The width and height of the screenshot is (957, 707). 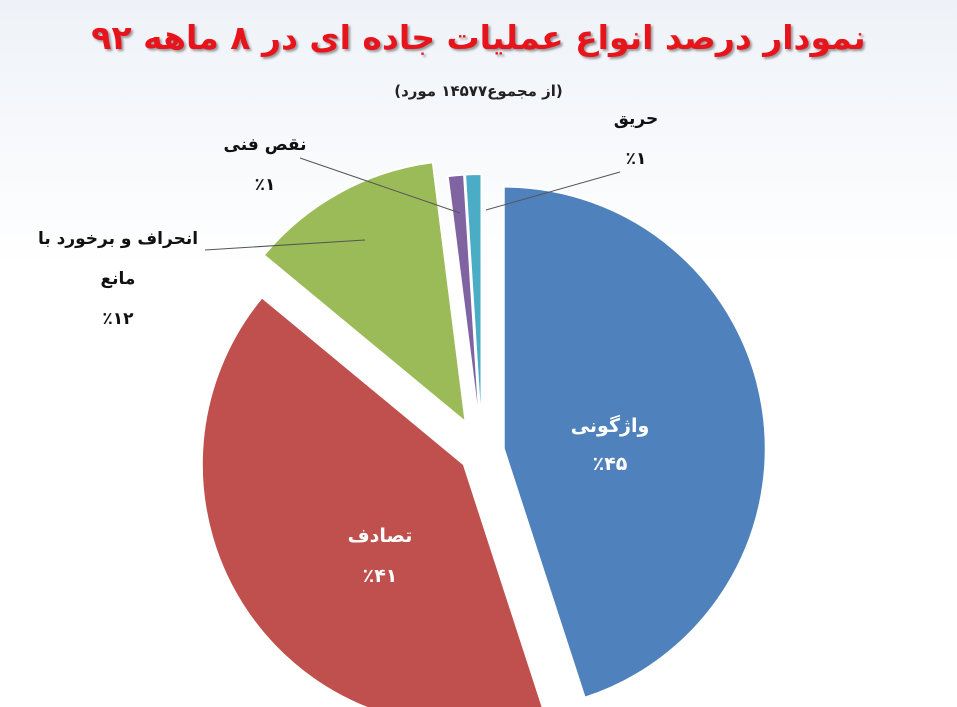 I want to click on label-technical-fault: نقص فنی ٪۱, so click(x=265, y=165).